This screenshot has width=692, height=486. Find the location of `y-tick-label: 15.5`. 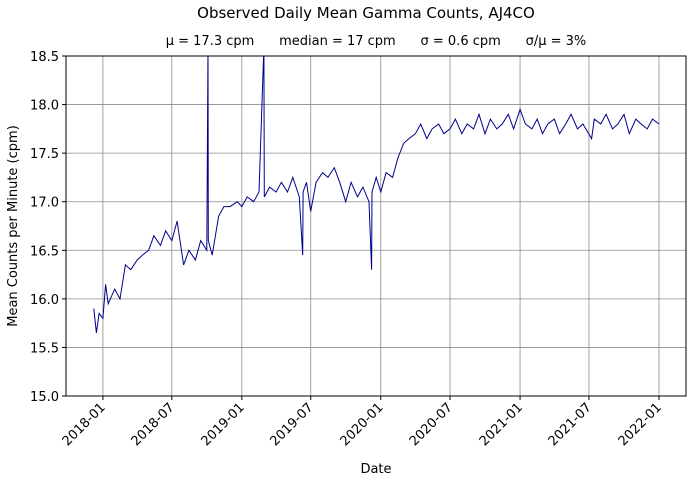

y-tick-label: 15.5 is located at coordinates (44, 348).